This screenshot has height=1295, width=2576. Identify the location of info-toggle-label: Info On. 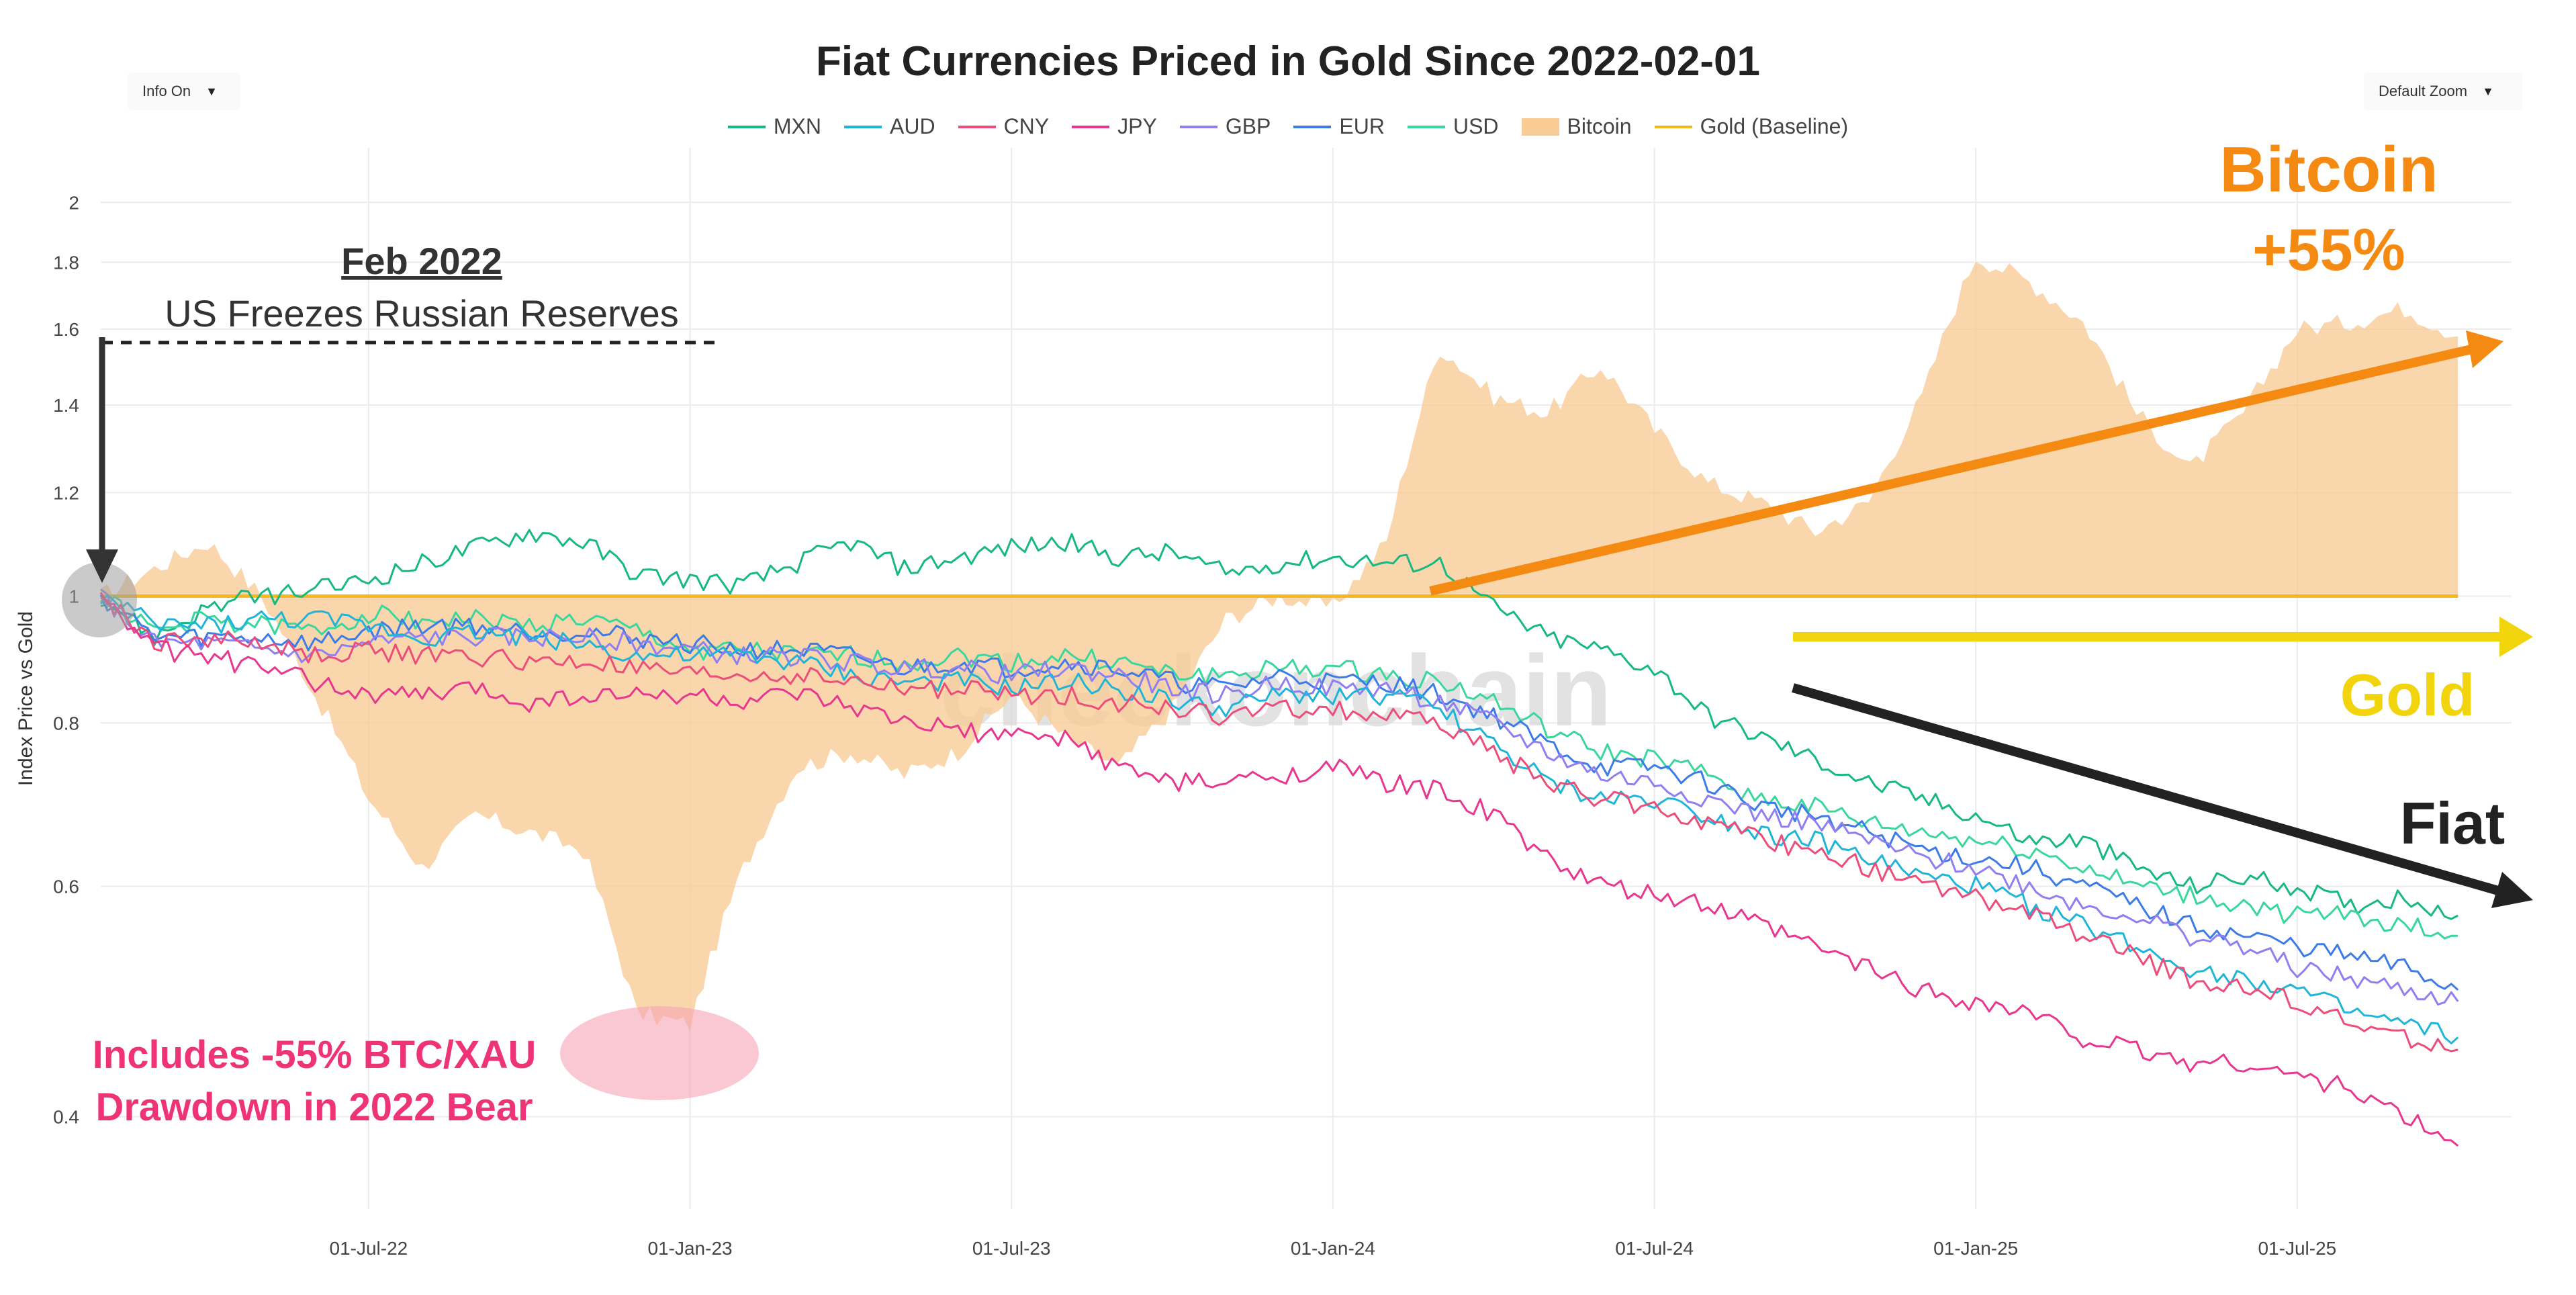
(166, 91).